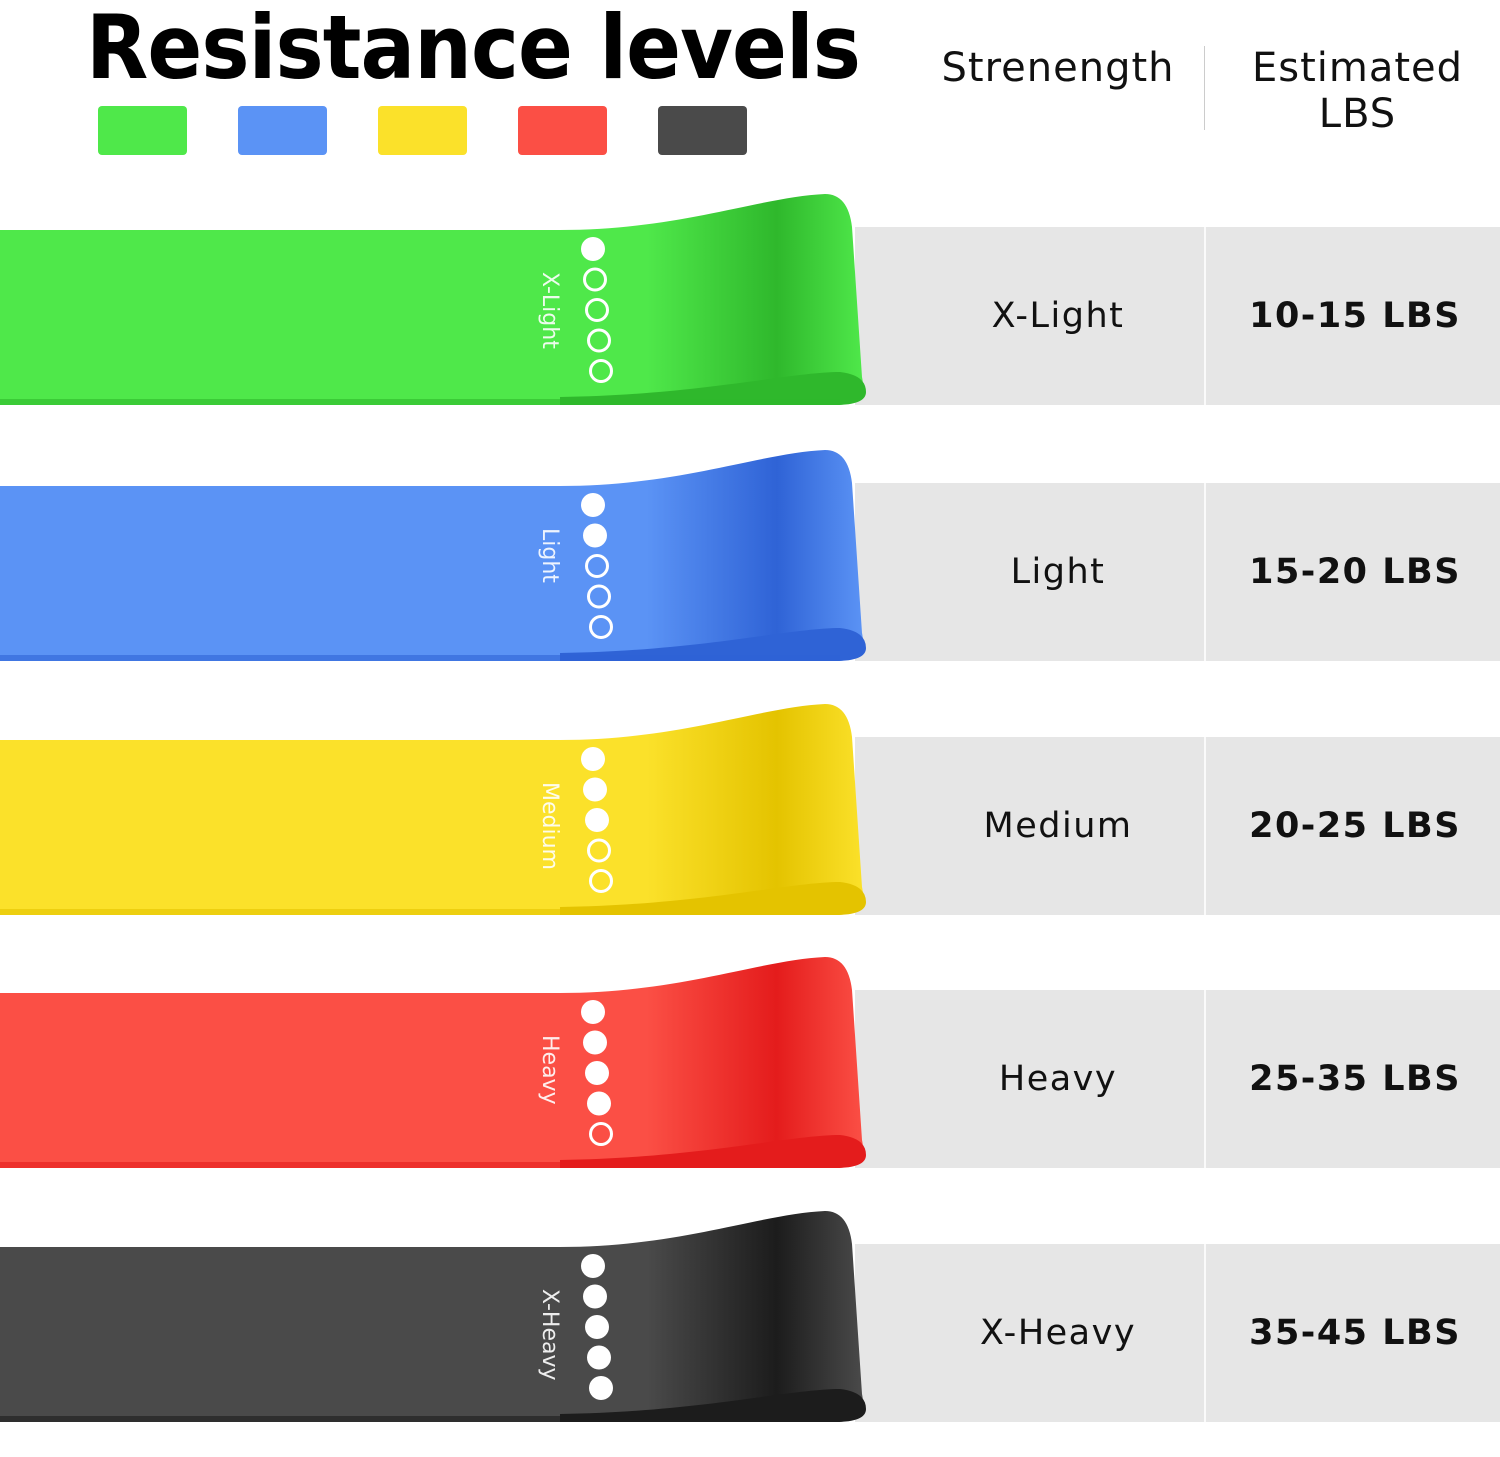 Image resolution: width=1500 pixels, height=1457 pixels. Describe the element at coordinates (1177, 1079) in the screenshot. I see `level-row: Heavy 25-35 LBS` at that location.